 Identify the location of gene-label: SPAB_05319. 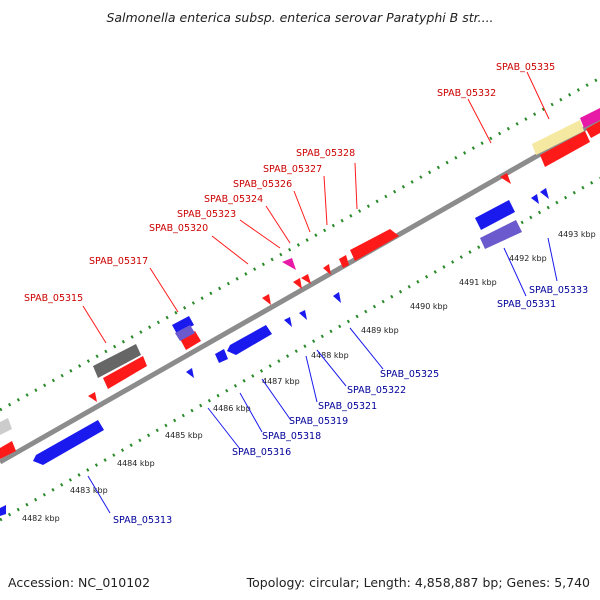
(318, 421).